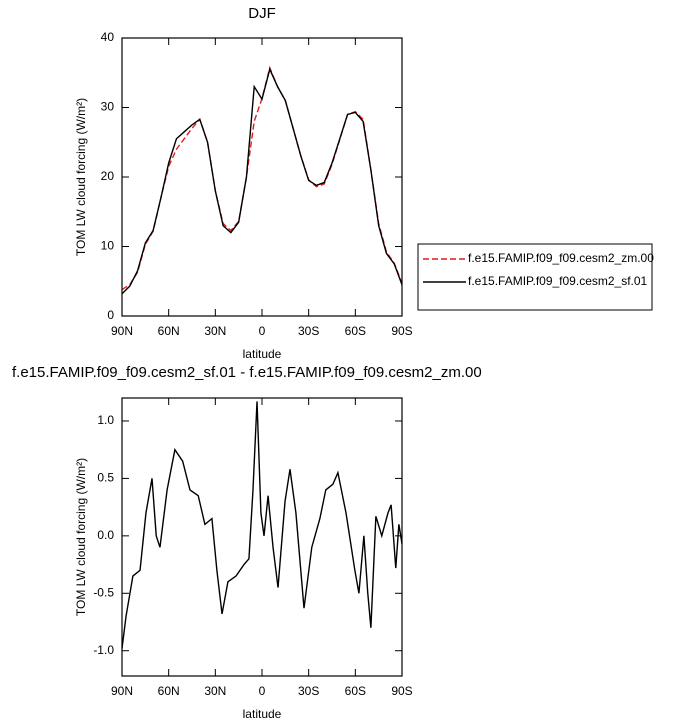  I want to click on y-tick-label: 0, so click(110, 315).